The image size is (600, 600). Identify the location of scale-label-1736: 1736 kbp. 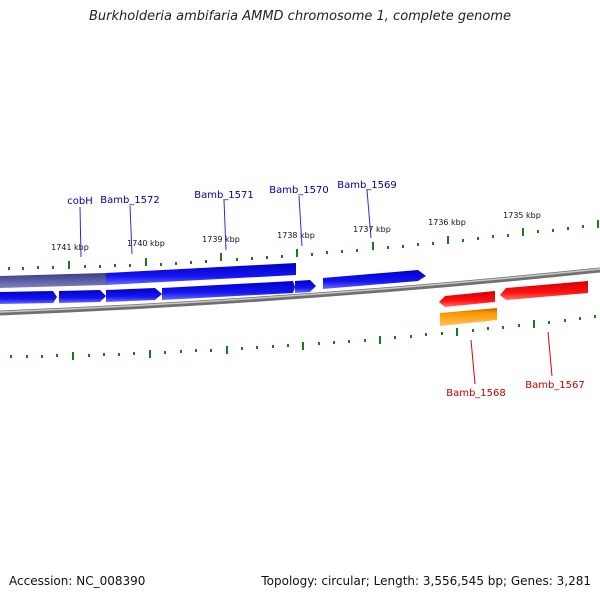
(447, 222).